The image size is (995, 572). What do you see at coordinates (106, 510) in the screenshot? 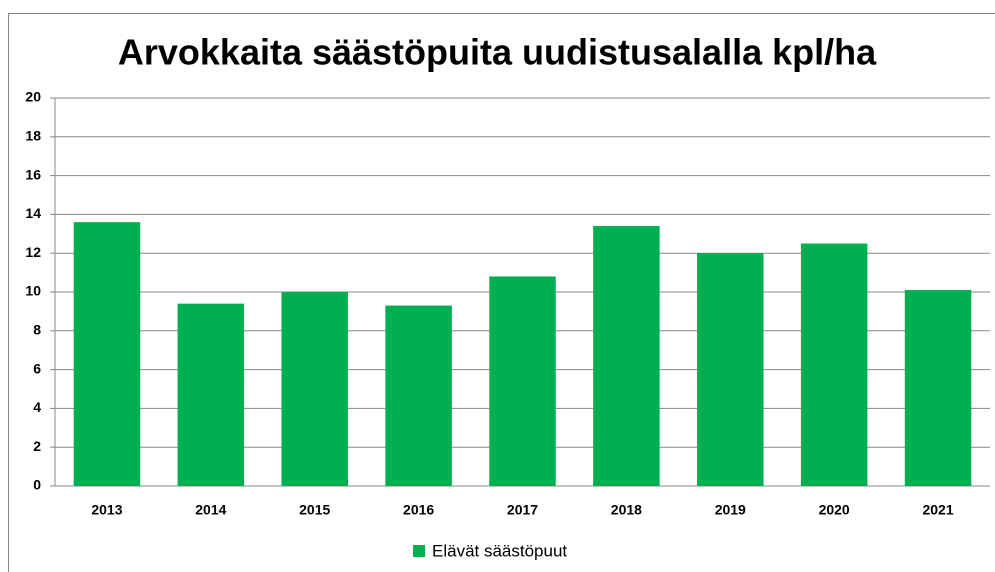
I see `x-tick-label: 2013` at bounding box center [106, 510].